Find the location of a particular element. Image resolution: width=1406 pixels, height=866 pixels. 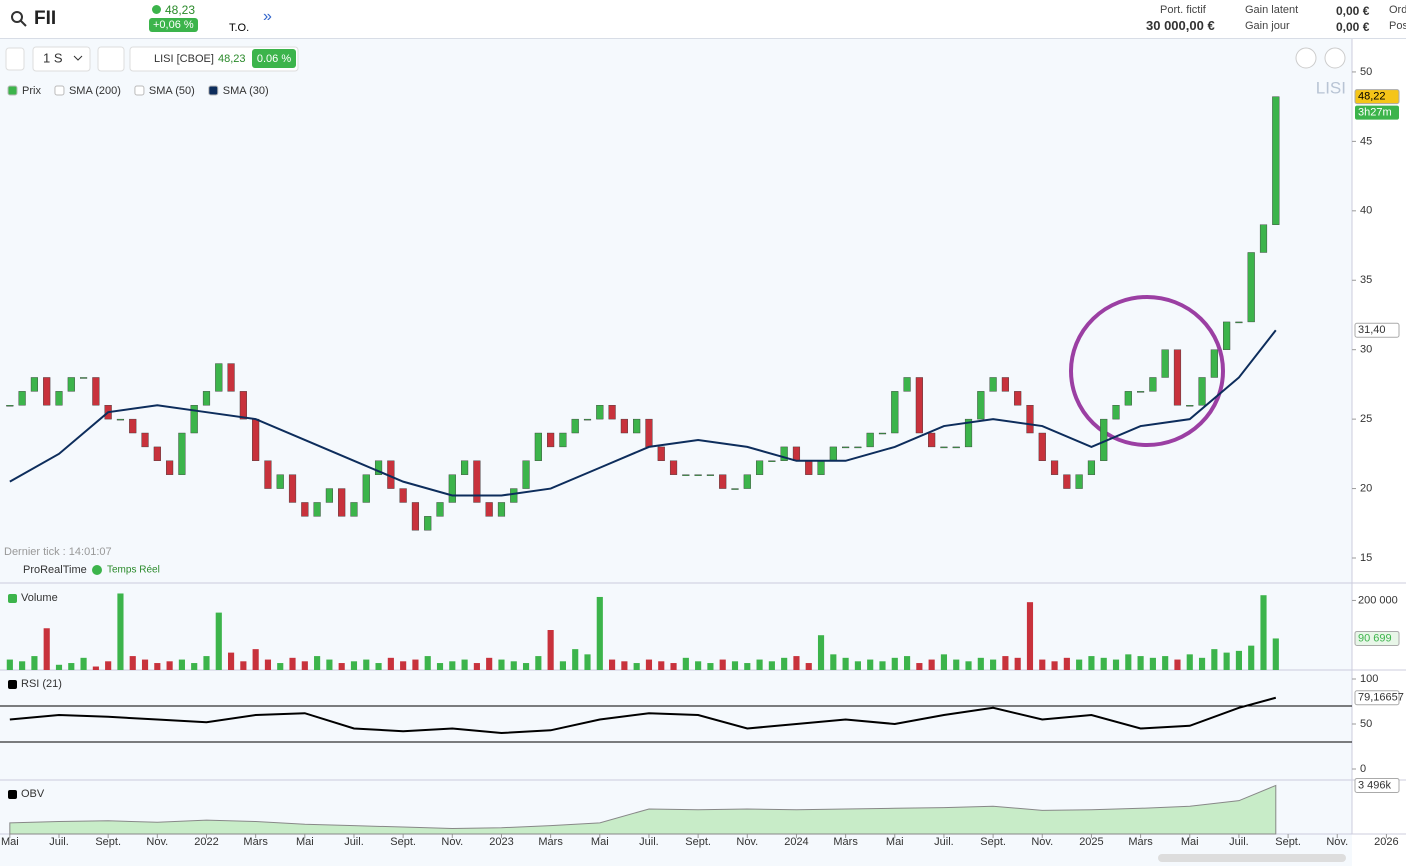

rt-dot is located at coordinates (97, 570).